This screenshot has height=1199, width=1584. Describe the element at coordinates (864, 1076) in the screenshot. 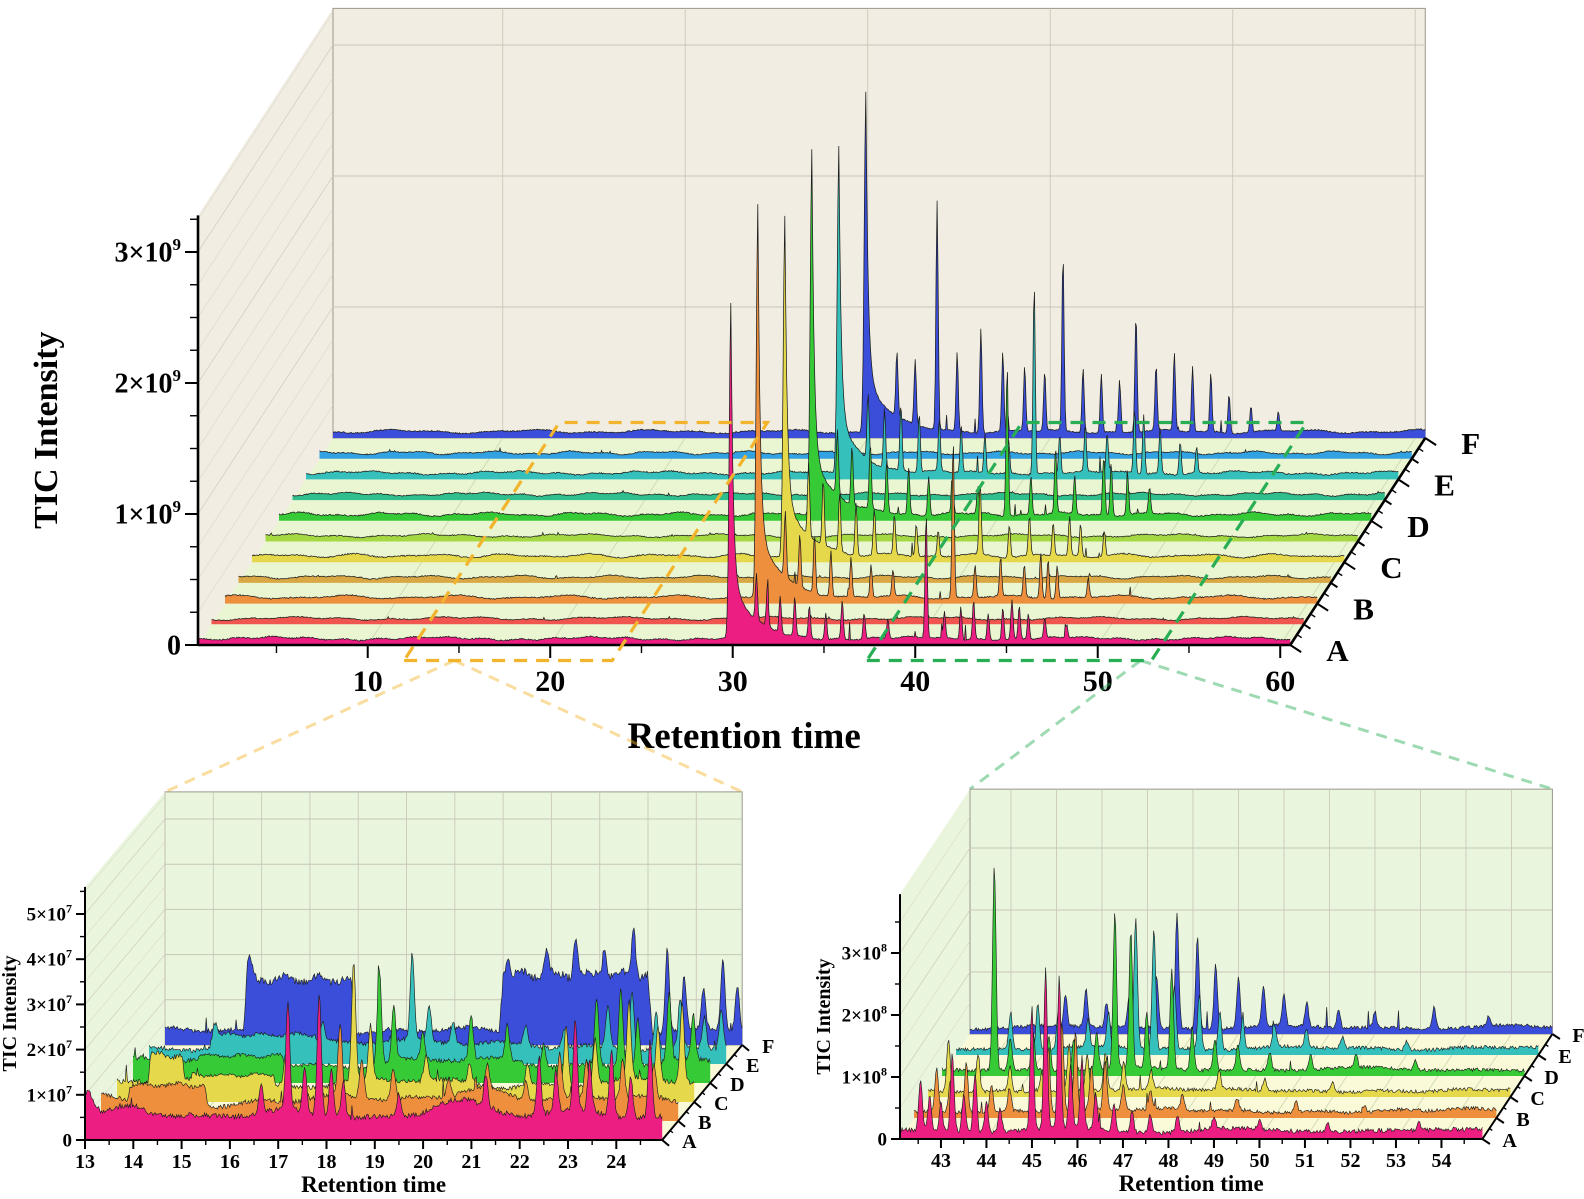

I see `y-tick-label: 1×10⁸` at that location.